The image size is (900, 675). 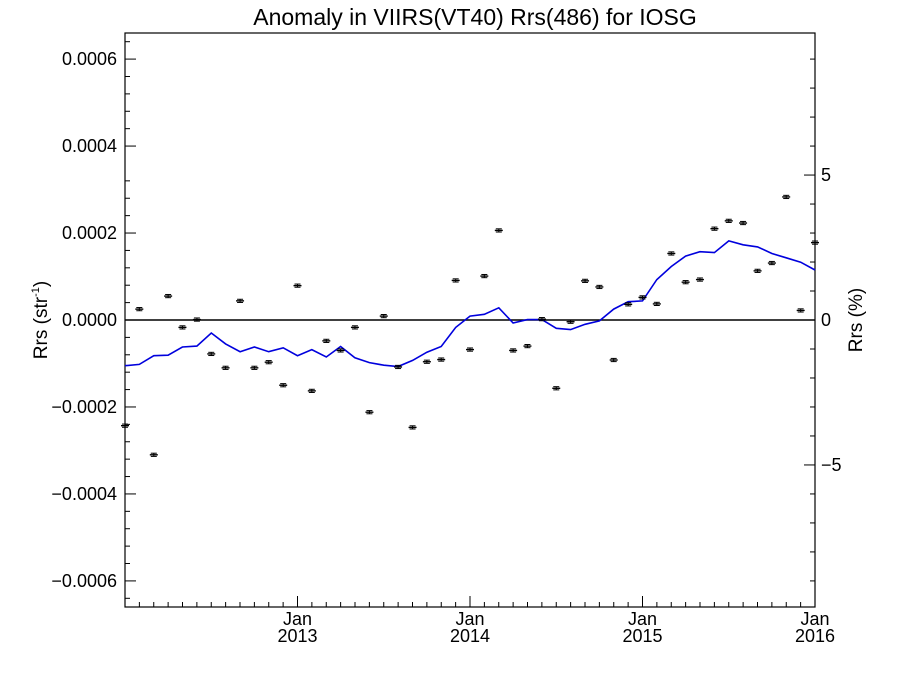 I want to click on x-tick-label-year: 2015, so click(x=642, y=636).